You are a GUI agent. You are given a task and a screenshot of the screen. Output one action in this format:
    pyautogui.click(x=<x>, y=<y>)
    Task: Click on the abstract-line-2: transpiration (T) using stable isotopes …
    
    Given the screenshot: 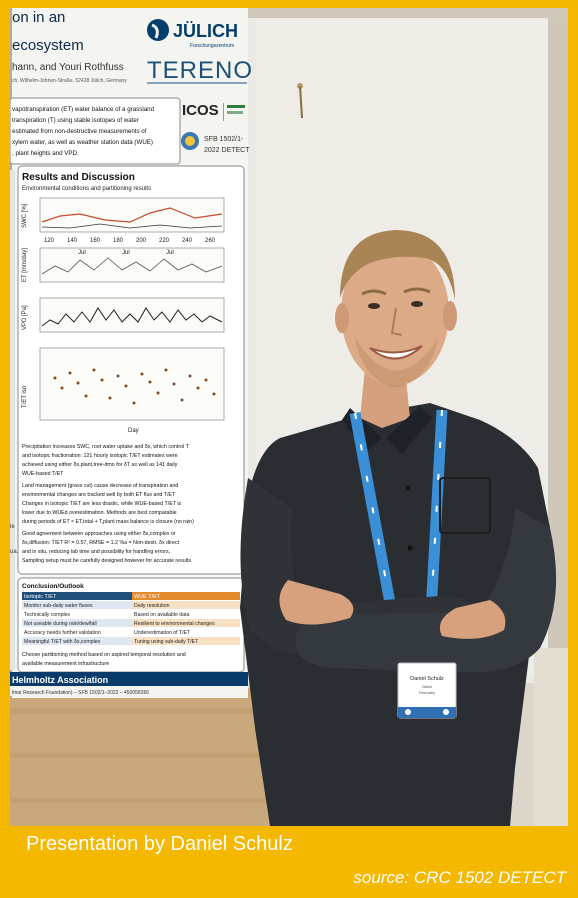 What is the action you would take?
    pyautogui.click(x=75, y=120)
    